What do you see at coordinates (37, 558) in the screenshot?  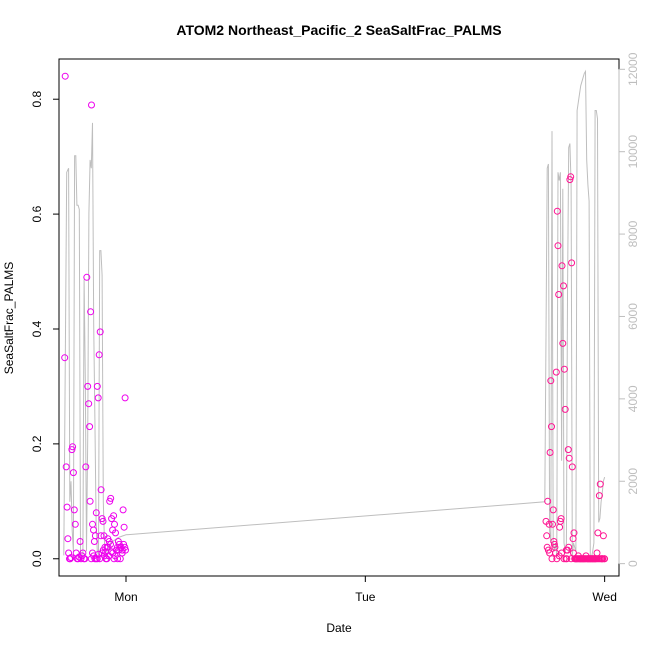 I see `y-tick-label-0: 0.0` at bounding box center [37, 558].